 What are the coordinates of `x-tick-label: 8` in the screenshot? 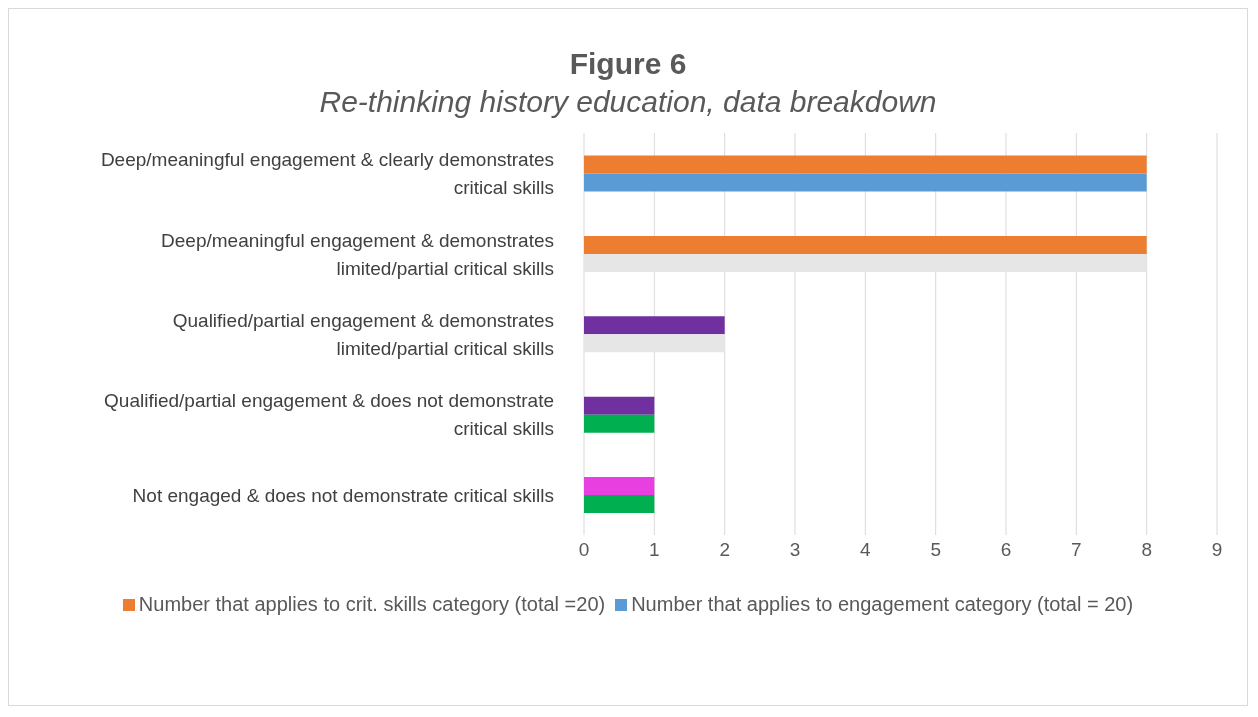 It's located at (1146, 550).